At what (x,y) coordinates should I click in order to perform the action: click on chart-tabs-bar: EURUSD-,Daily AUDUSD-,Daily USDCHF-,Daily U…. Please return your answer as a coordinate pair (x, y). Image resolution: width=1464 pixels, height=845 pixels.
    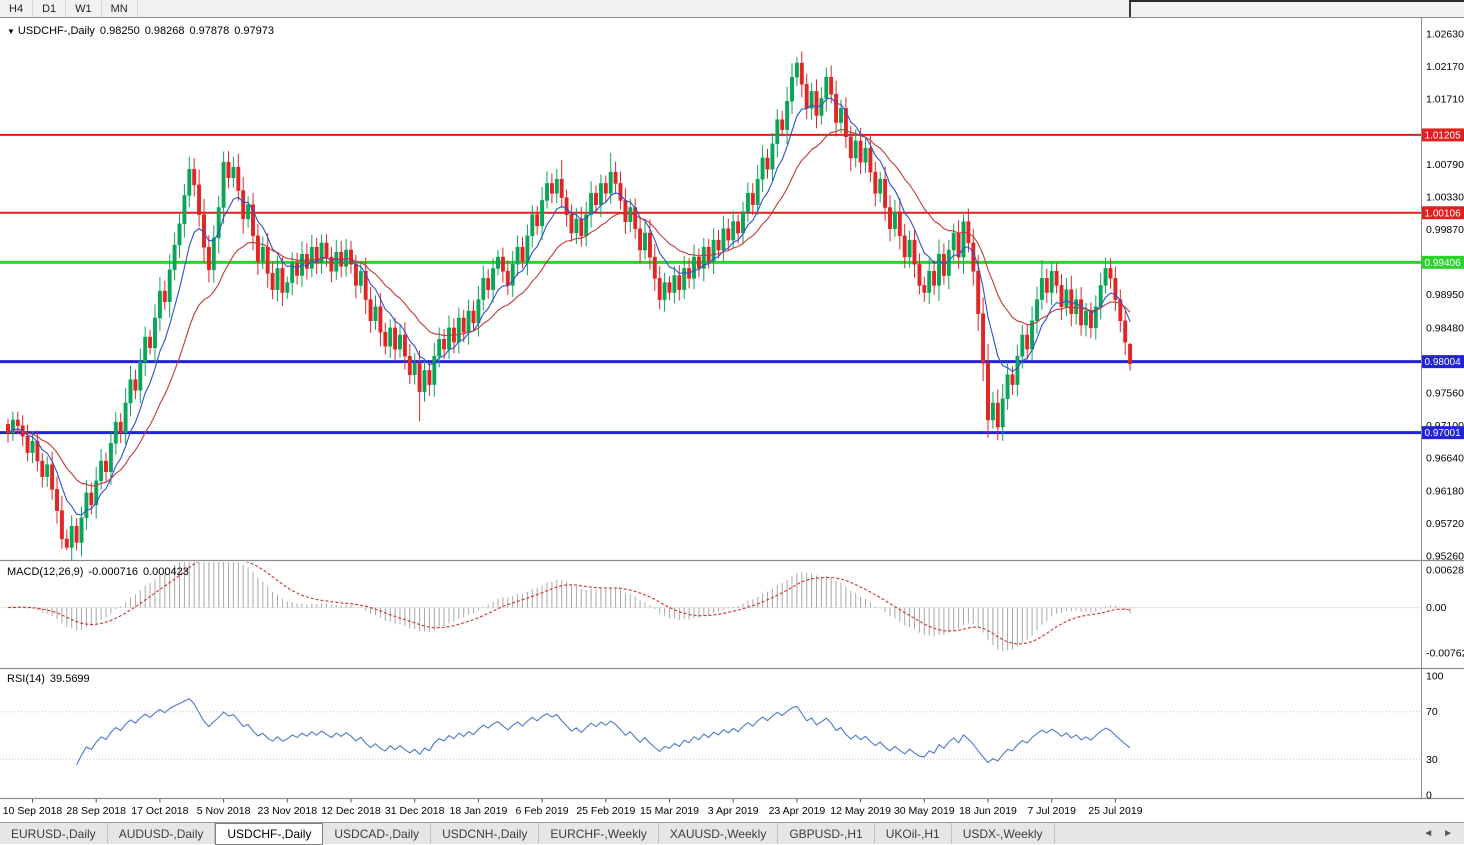
    Looking at the image, I should click on (732, 833).